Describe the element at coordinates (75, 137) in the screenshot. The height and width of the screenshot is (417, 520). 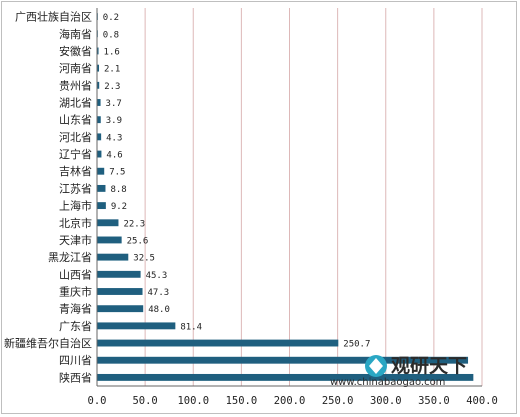
I see `category-label: 河北省` at that location.